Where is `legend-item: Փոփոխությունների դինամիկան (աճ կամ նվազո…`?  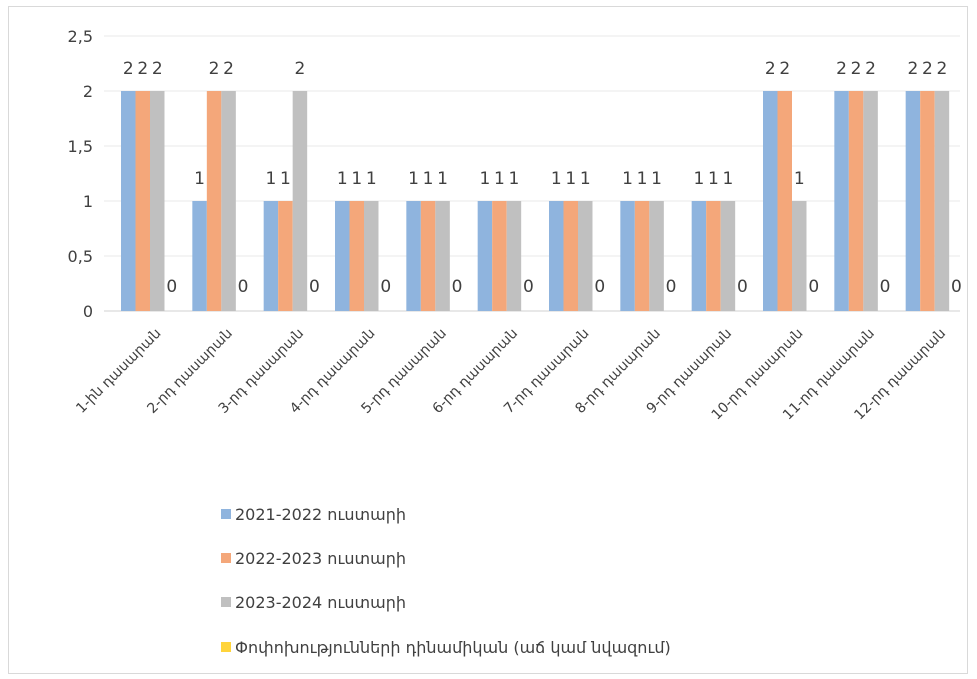 legend-item: Փոփոխությունների դինամիկան (աճ կամ նվազո… is located at coordinates (446, 647).